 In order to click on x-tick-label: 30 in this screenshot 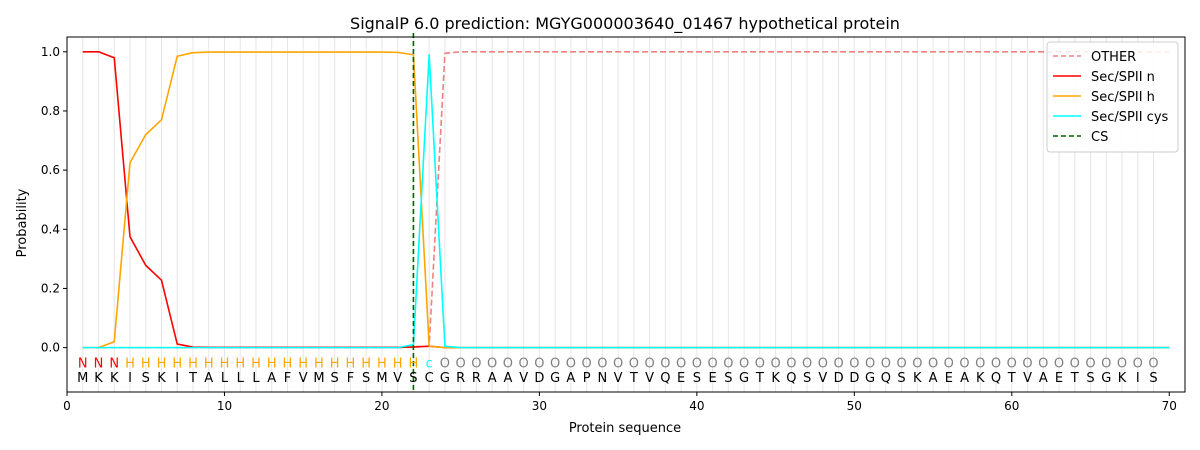, I will do `click(539, 406)`.